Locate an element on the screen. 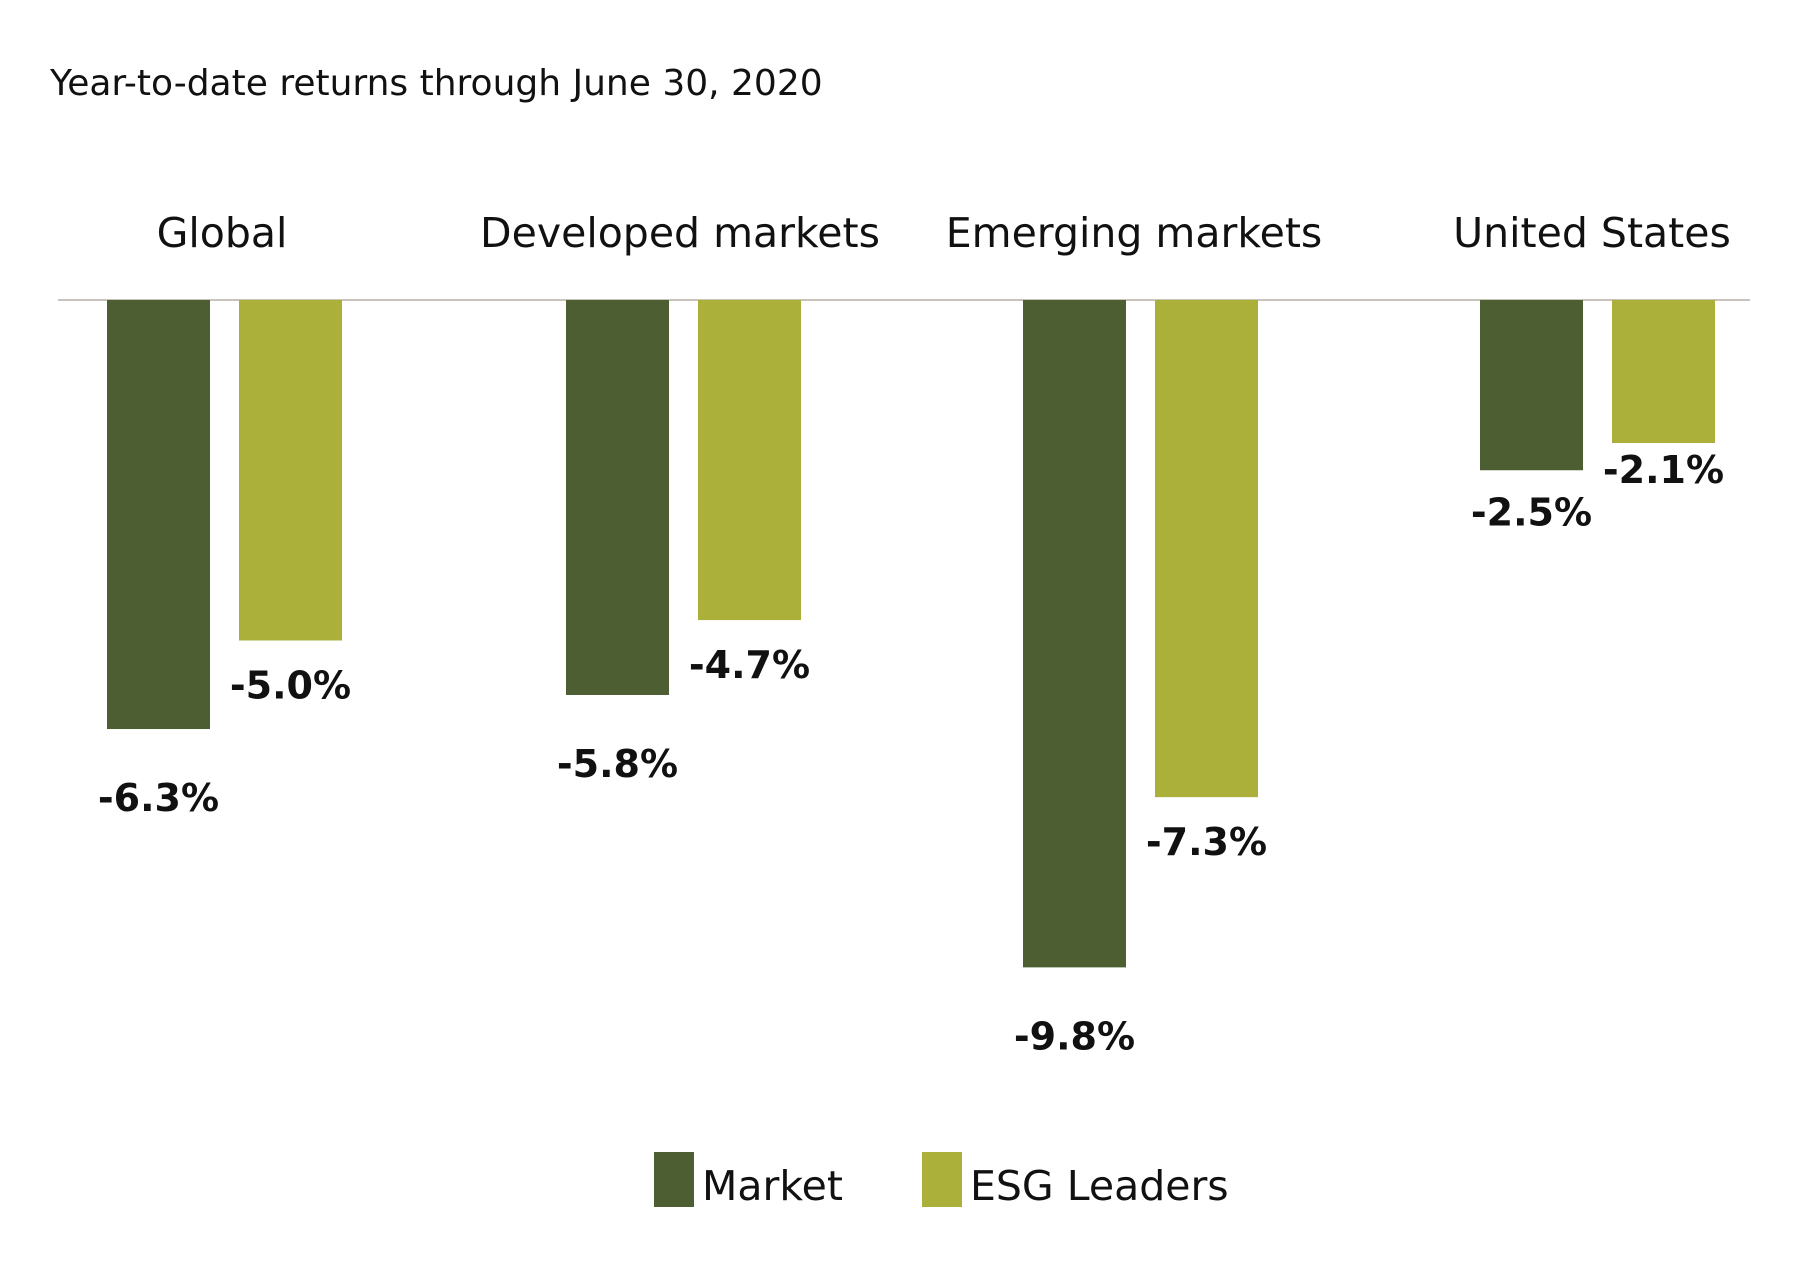  bar-market-global is located at coordinates (158, 515).